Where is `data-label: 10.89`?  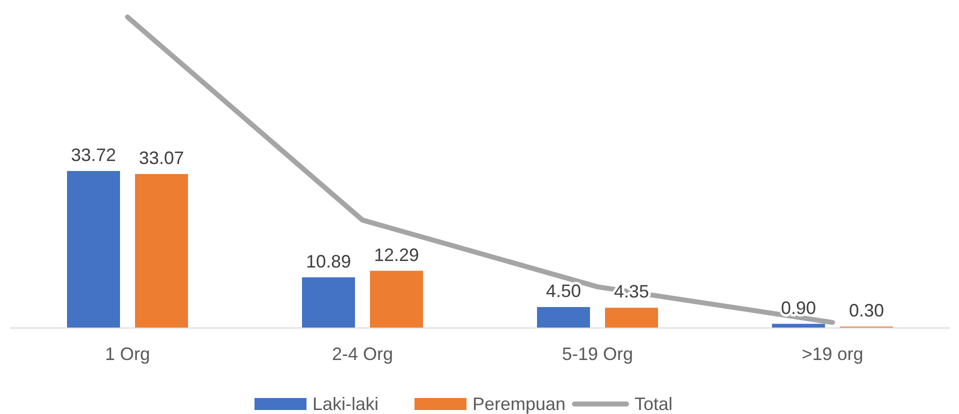
data-label: 10.89 is located at coordinates (329, 261).